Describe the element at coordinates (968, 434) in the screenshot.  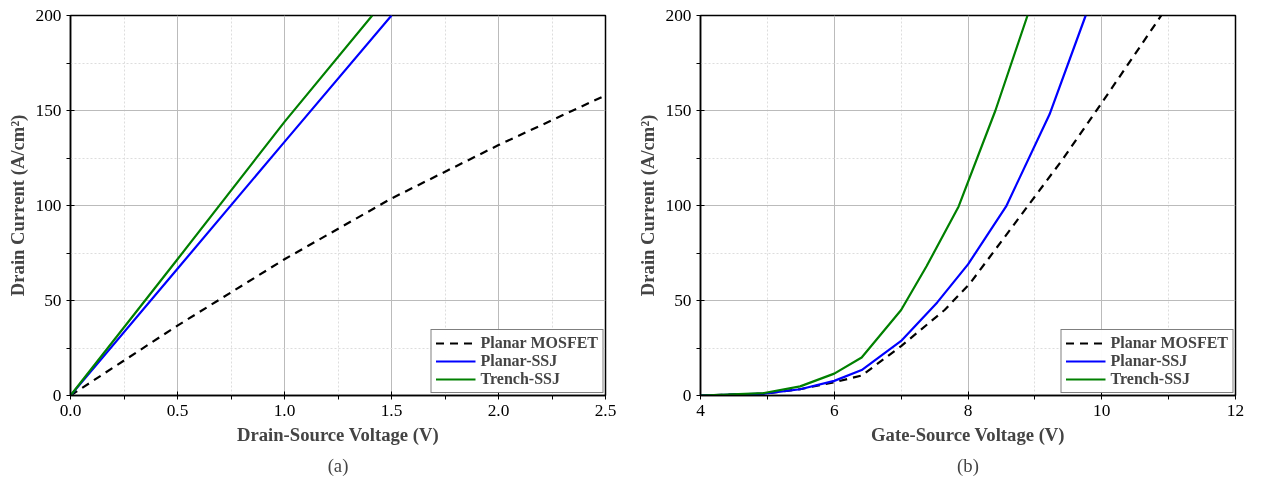
I see `x-axis-title: Gate-Source Voltage (V)` at that location.